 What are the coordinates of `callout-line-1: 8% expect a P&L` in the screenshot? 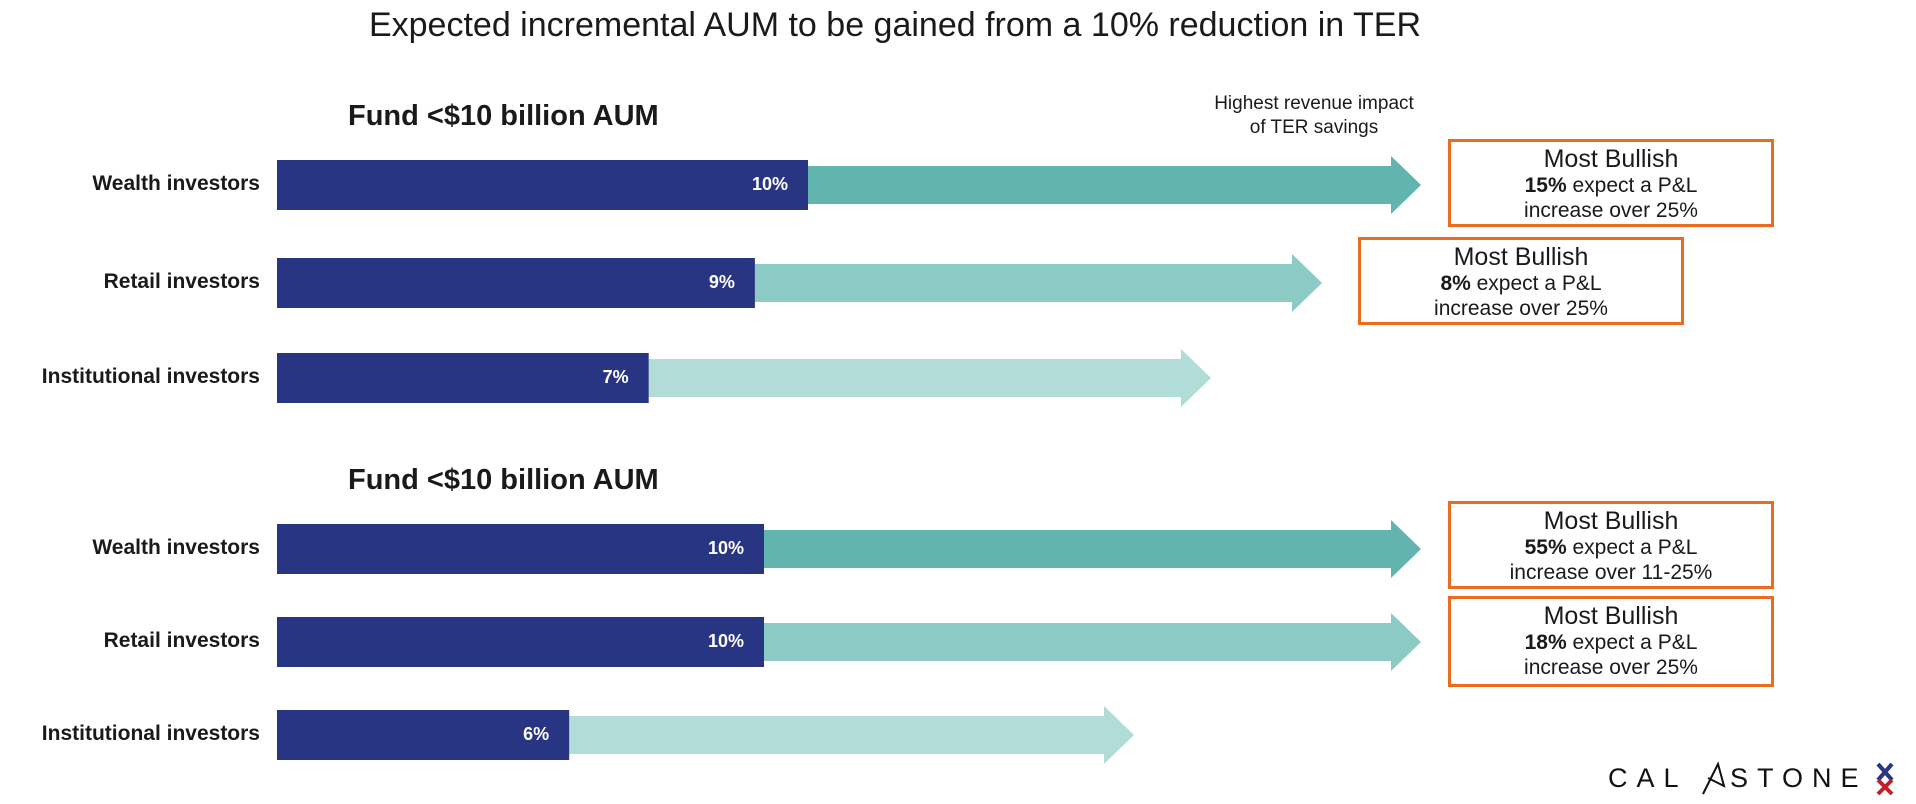 It's located at (1521, 283).